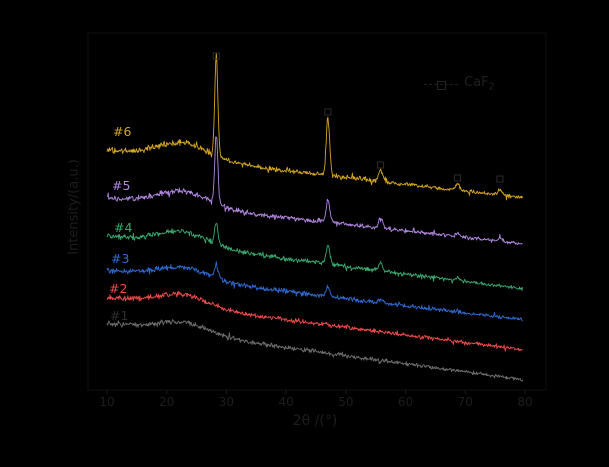  What do you see at coordinates (491, 87) in the screenshot?
I see `legend-formula-subscript: 2` at bounding box center [491, 87].